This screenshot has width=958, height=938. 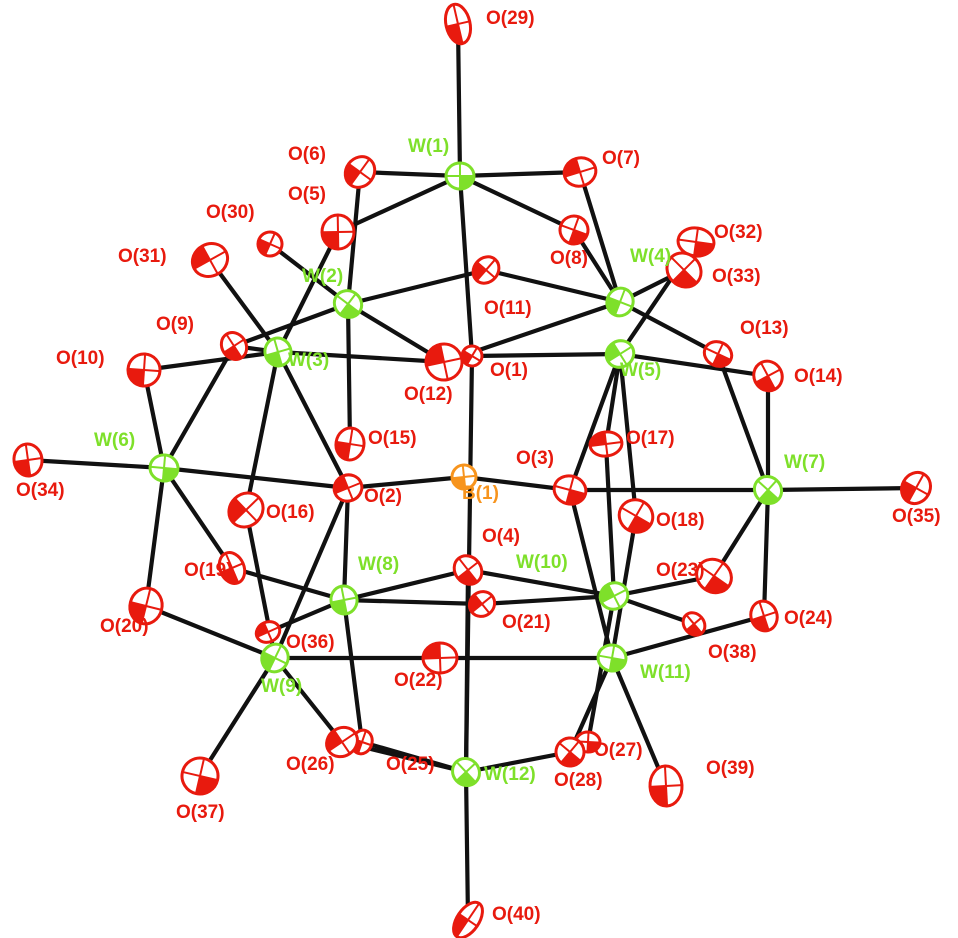 I want to click on bond-w10-o21, so click(x=548, y=600).